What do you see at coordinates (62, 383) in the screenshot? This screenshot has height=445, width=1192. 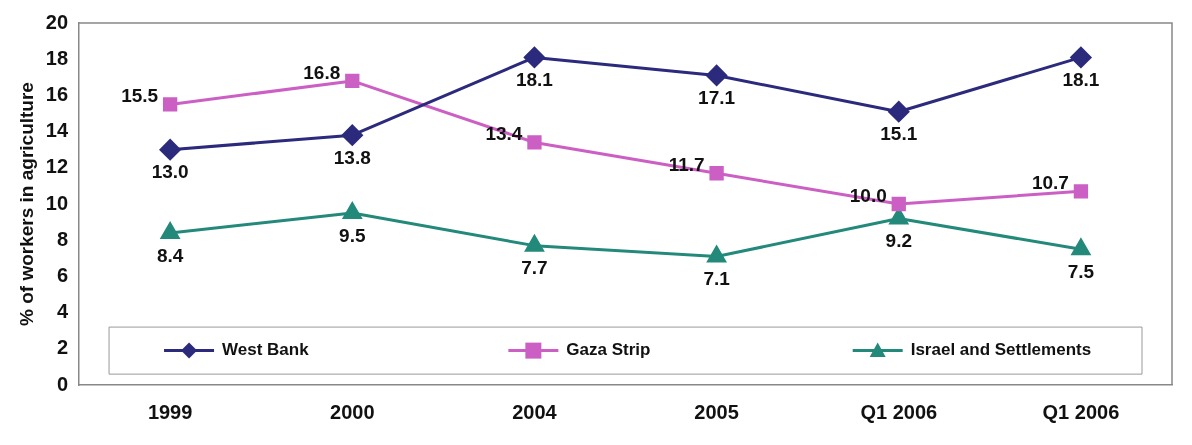 I see `y-tick-label: 0` at bounding box center [62, 383].